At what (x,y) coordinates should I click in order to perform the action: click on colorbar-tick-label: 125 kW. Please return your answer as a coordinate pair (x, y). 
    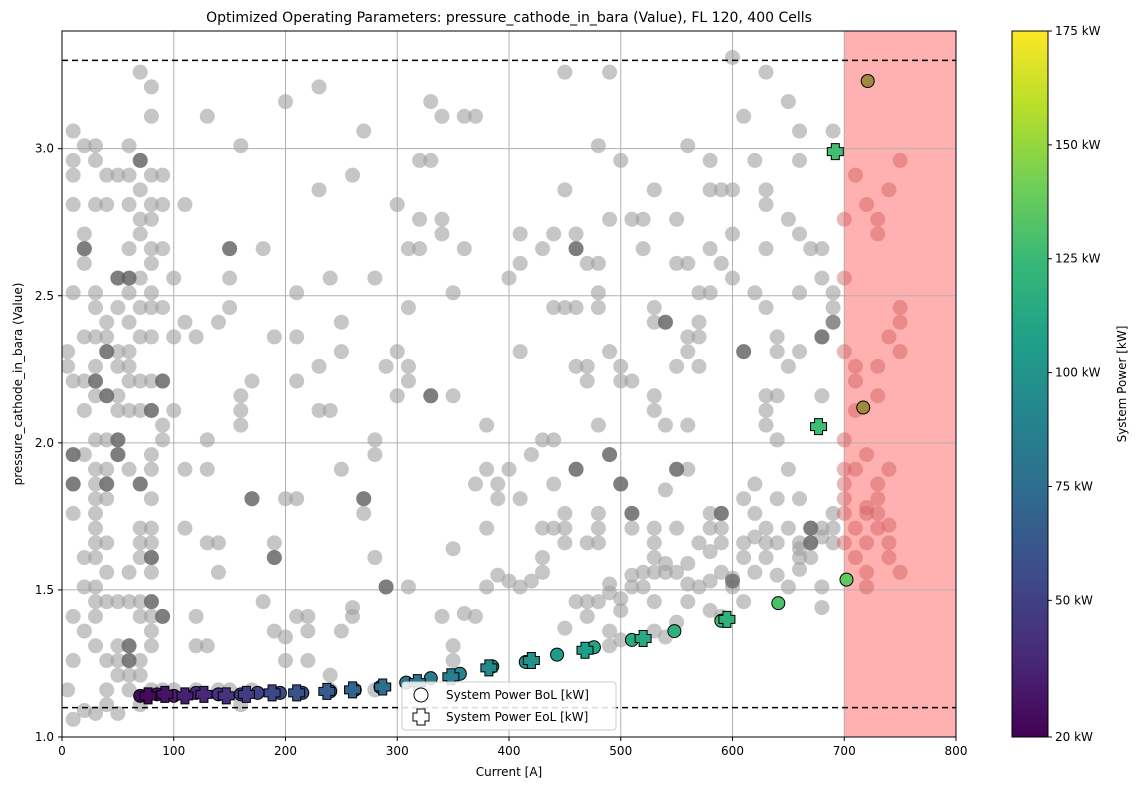
    Looking at the image, I should click on (1078, 259).